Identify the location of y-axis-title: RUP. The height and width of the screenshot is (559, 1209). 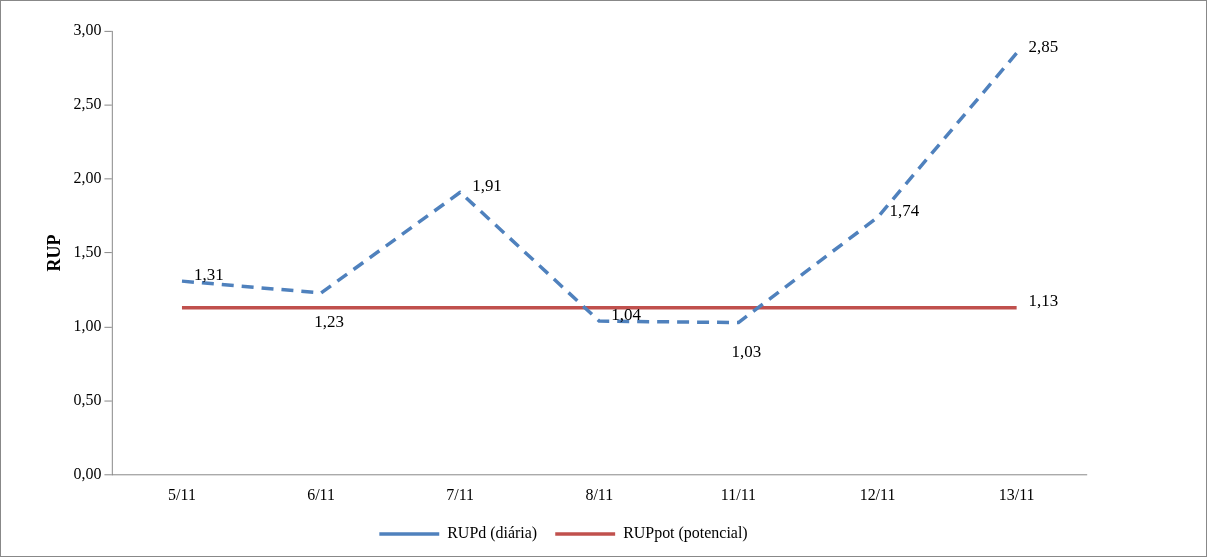
(54, 253).